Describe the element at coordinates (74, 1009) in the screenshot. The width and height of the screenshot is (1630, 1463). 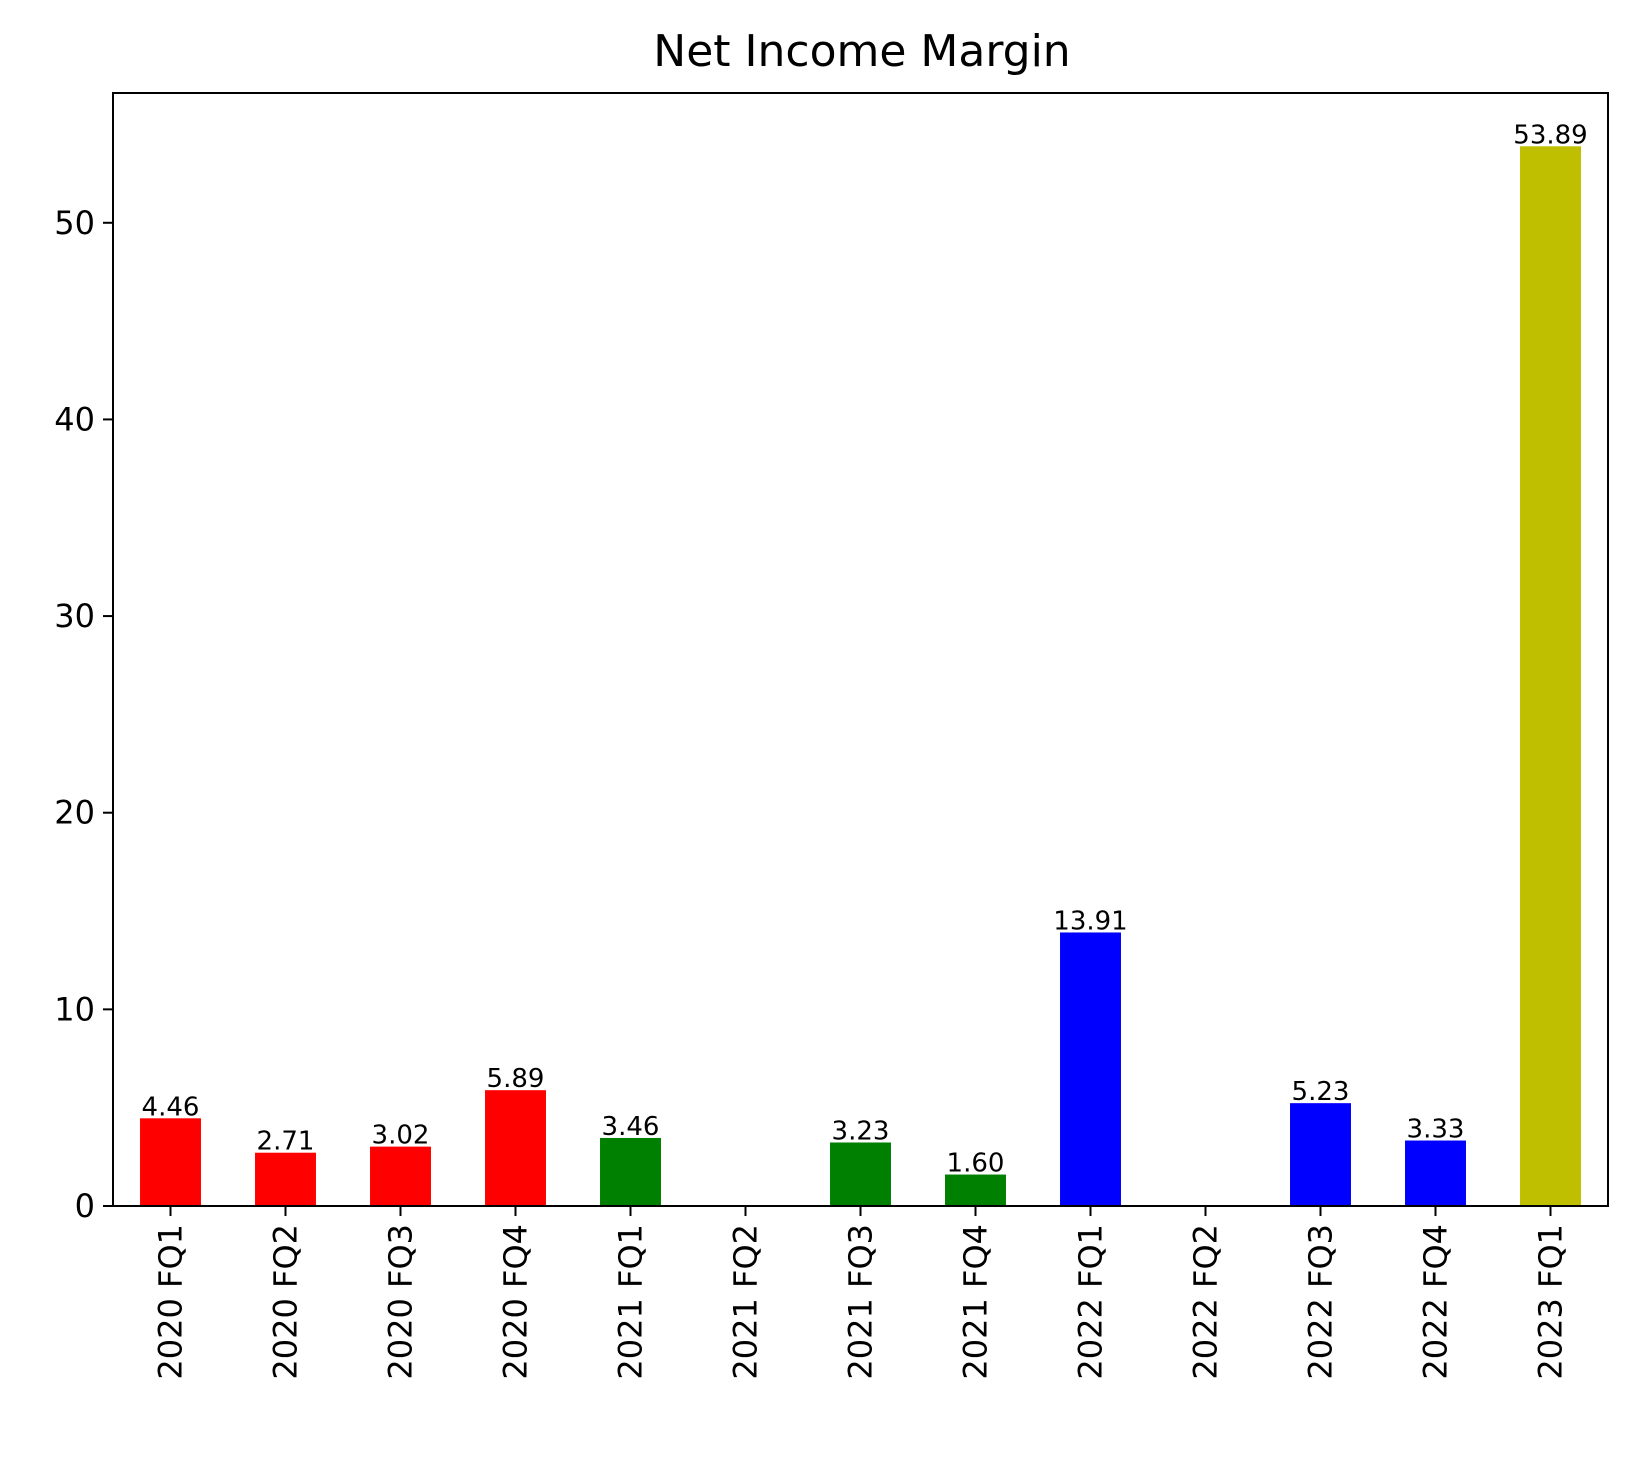
I see `y-tick-label: 10` at that location.